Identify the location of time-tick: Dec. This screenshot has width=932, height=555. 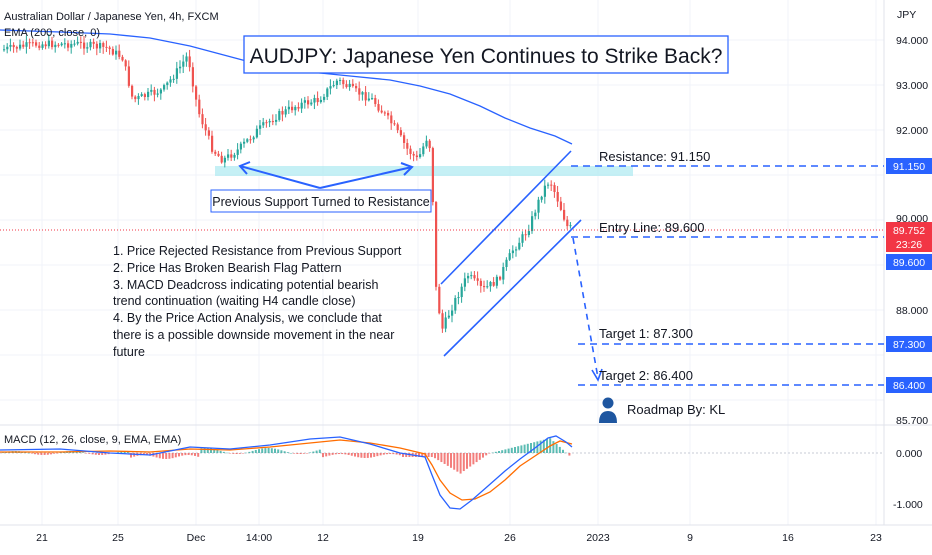
(196, 538).